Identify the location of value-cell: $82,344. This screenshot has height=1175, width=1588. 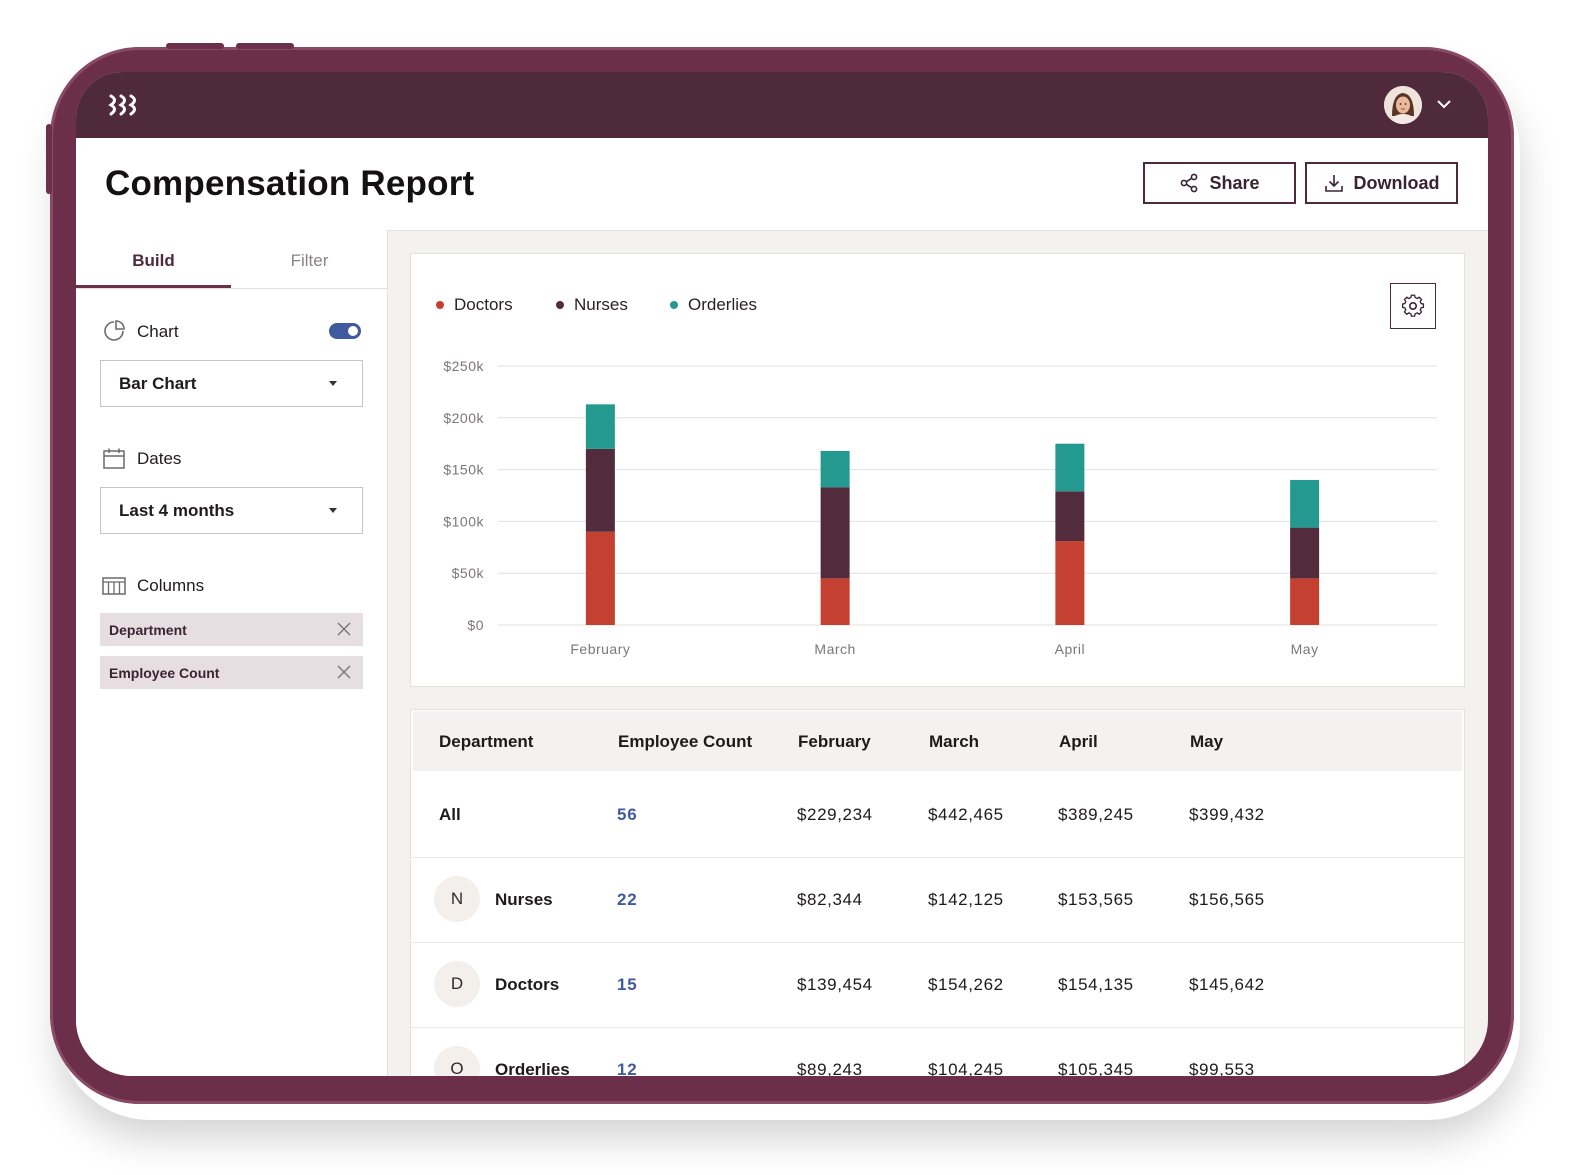
(830, 899).